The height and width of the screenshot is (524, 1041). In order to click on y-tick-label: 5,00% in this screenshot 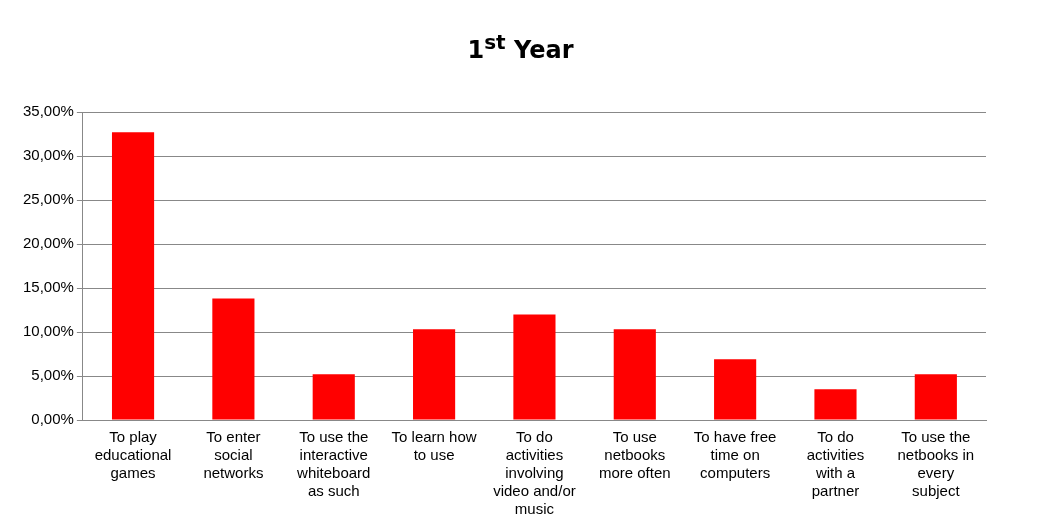, I will do `click(52, 375)`.